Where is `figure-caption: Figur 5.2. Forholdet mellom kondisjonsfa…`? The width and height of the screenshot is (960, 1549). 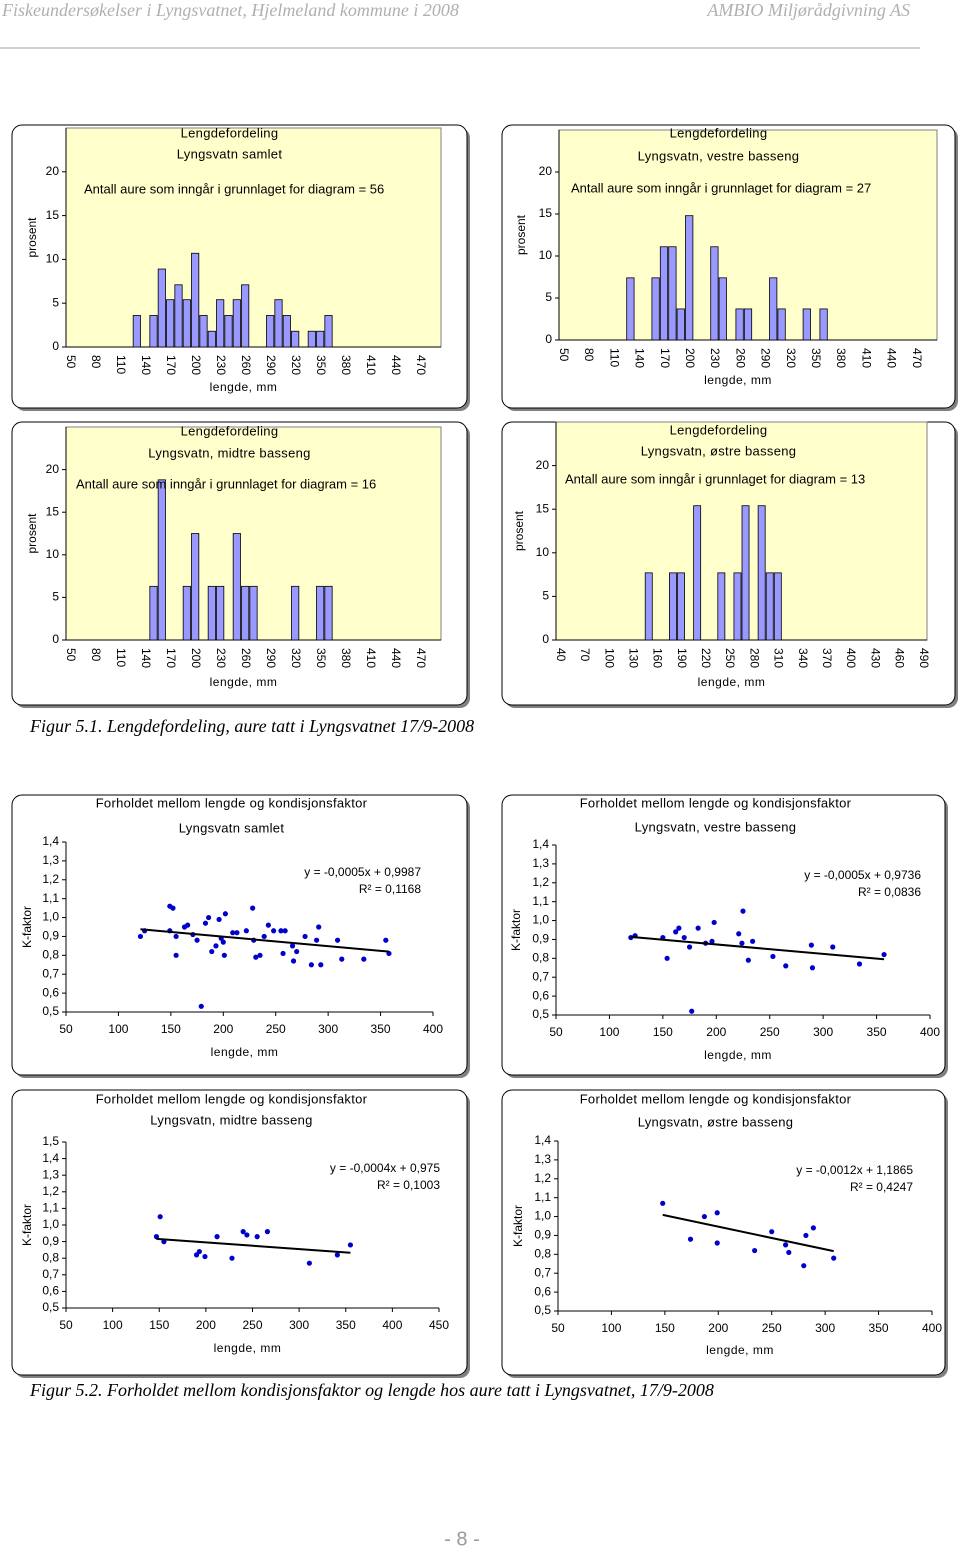 figure-caption: Figur 5.2. Forholdet mellom kondisjonsfa… is located at coordinates (371, 1390).